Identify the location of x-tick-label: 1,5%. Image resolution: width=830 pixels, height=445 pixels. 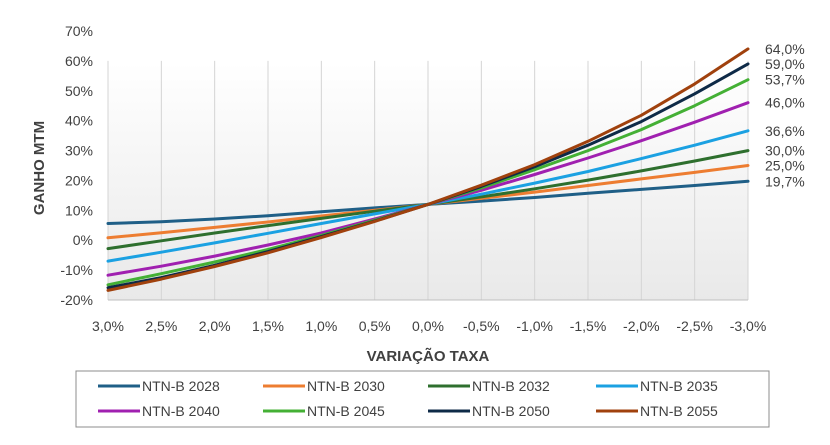
(268, 326).